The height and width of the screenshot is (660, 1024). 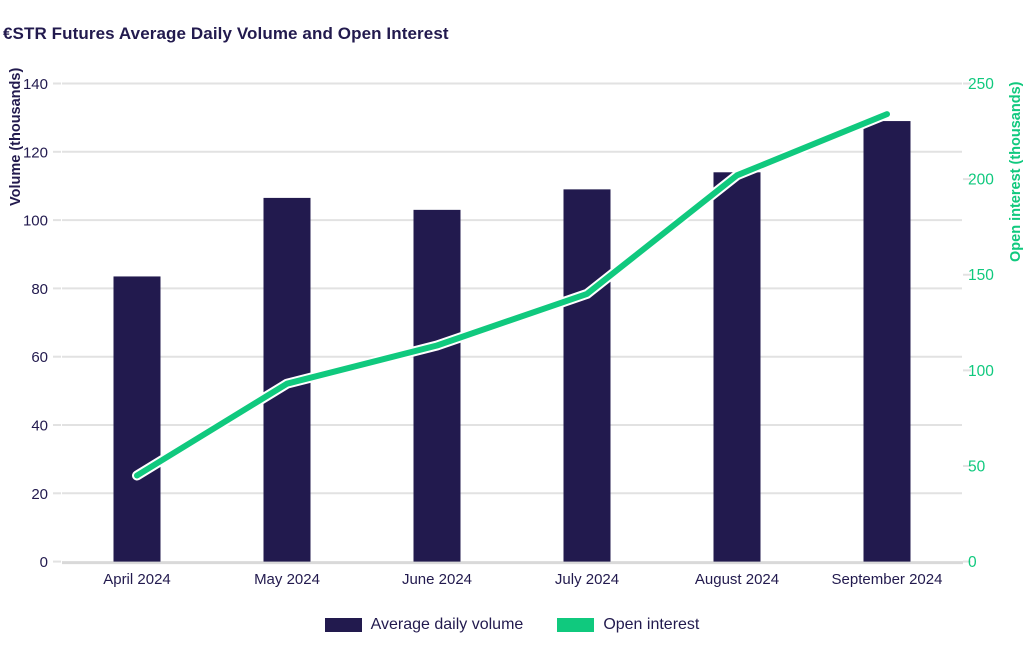 I want to click on right-tick-label-0: 0, so click(x=972, y=562).